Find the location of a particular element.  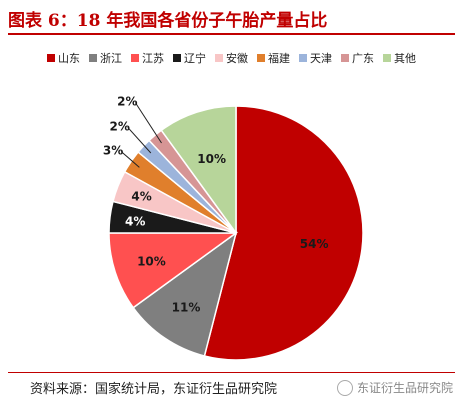

legend-item: 福建 is located at coordinates (273, 58).